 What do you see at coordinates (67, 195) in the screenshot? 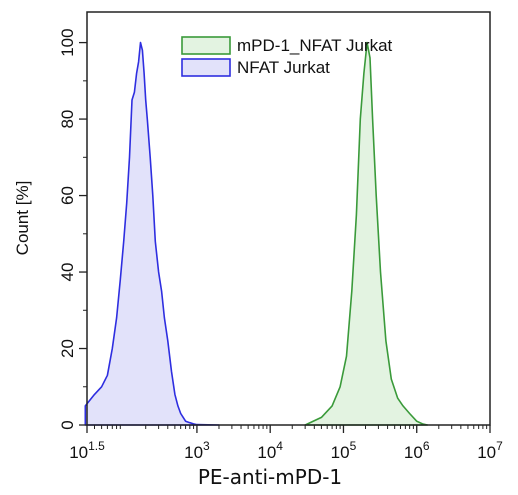
I see `y-tick-label: 60` at bounding box center [67, 195].